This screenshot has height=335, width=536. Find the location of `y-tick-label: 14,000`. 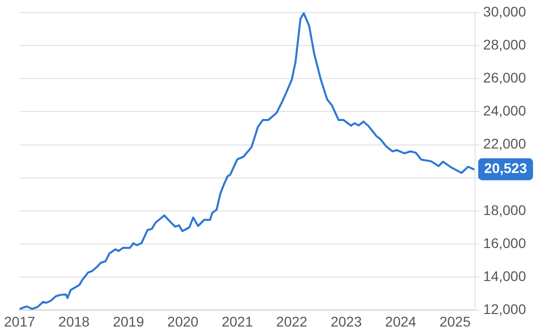

y-tick-label: 14,000 is located at coordinates (504, 276).